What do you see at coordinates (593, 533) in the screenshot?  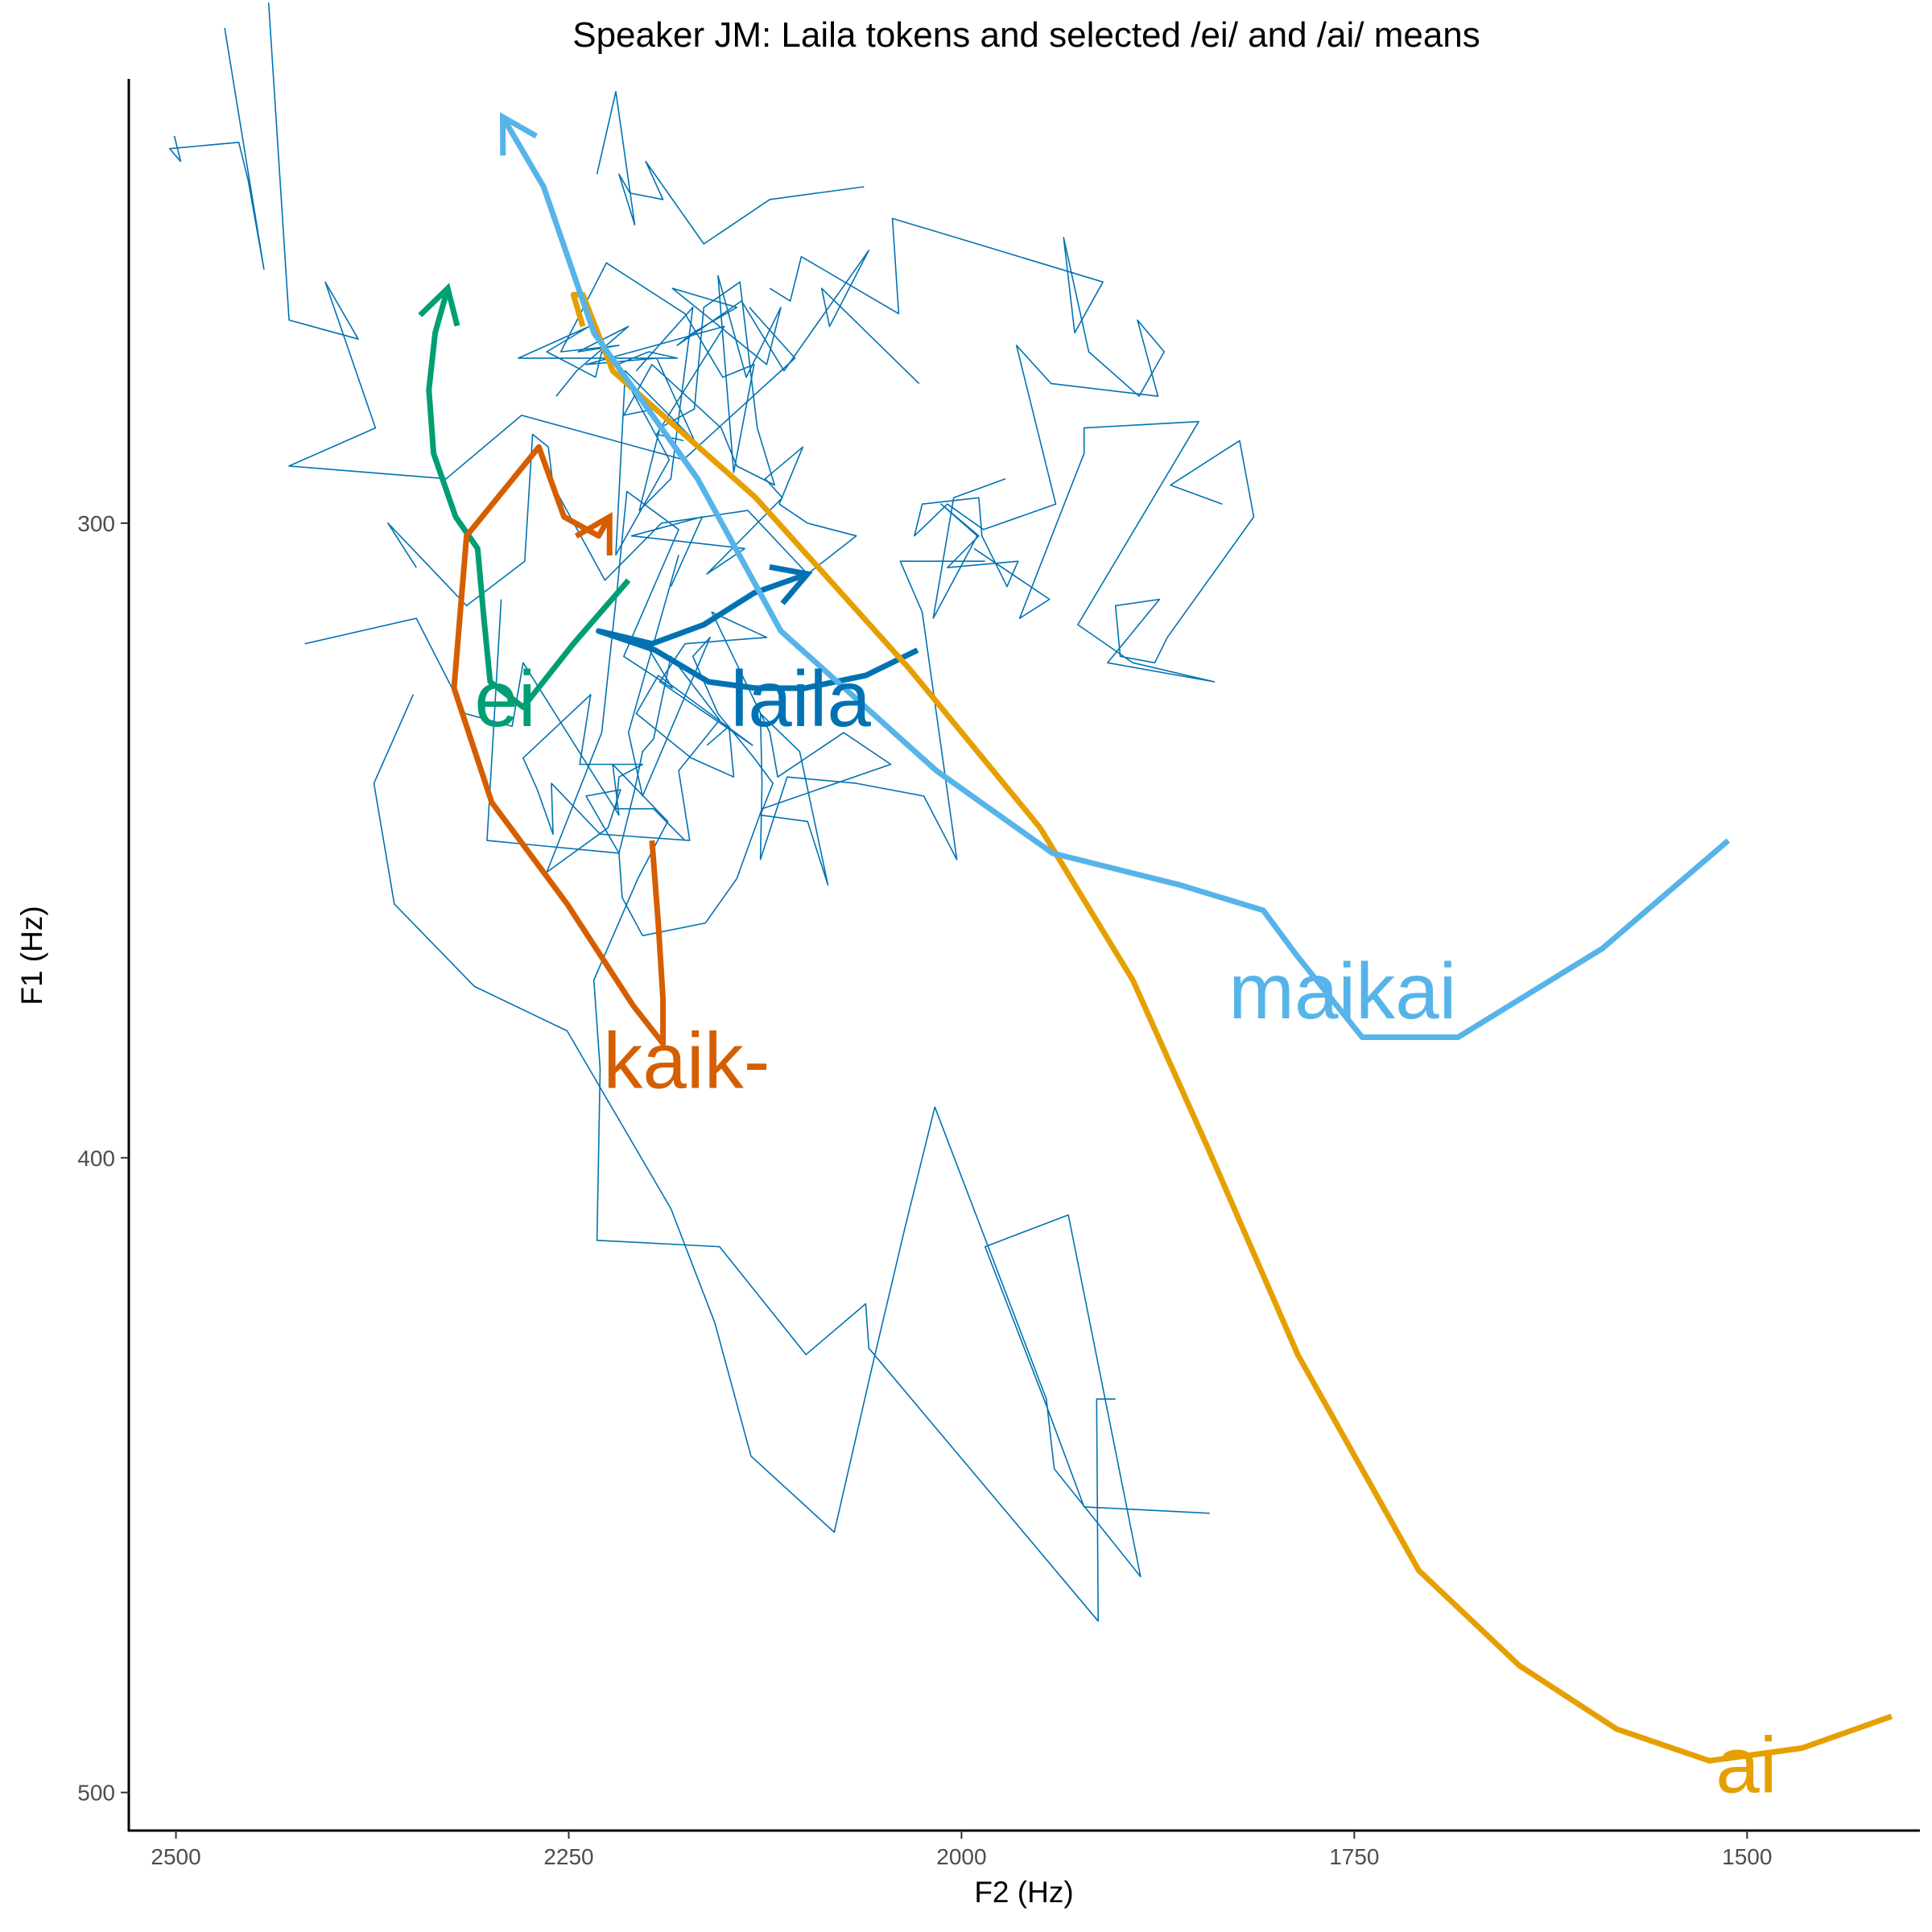 I see `series-arrowhead-kaik` at bounding box center [593, 533].